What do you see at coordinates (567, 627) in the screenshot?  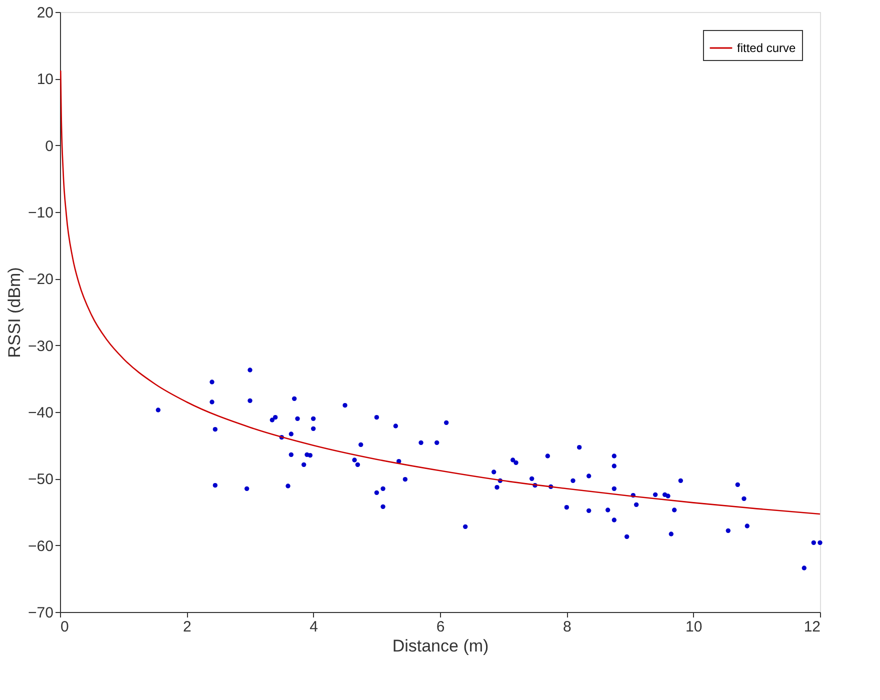 I see `x-tick-label: 8` at bounding box center [567, 627].